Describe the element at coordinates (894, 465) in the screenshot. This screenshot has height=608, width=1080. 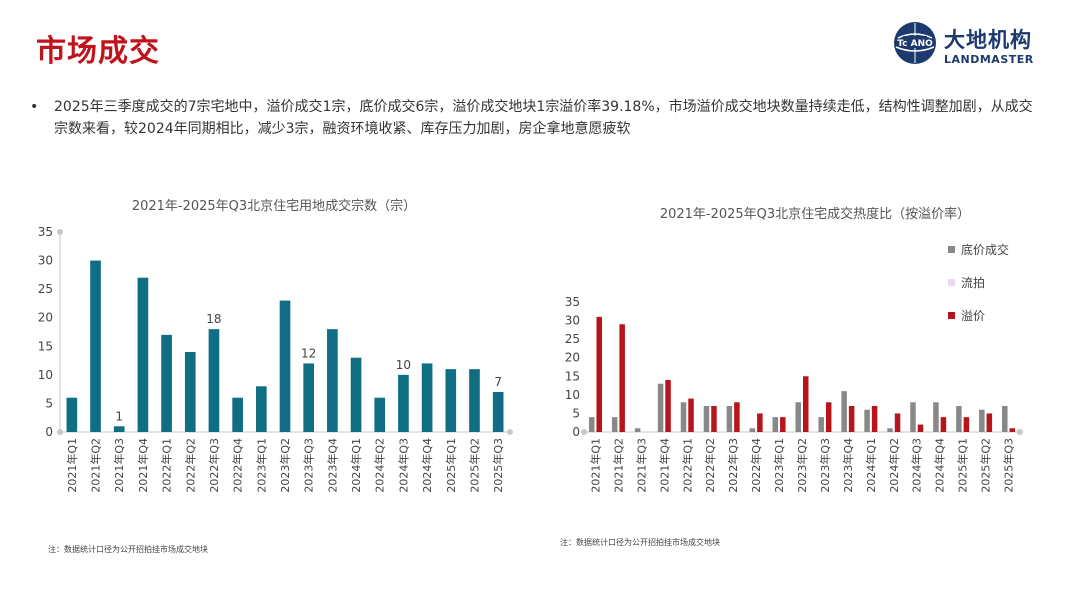
I see `chart2-xtick: 2024年Q2` at that location.